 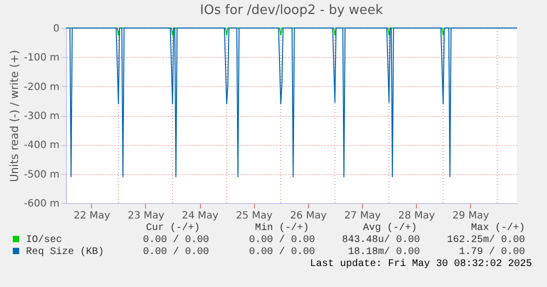 I want to click on x-tick-label: 28 May, so click(x=416, y=216).